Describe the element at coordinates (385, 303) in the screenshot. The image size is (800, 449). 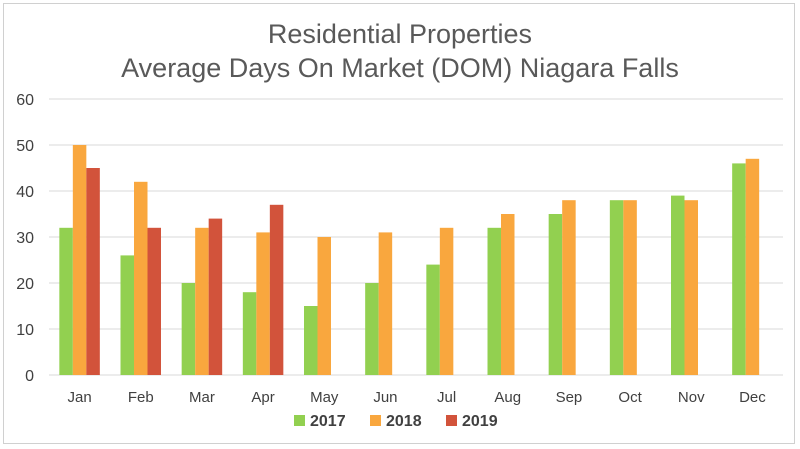
I see `bar-2018-jun` at that location.